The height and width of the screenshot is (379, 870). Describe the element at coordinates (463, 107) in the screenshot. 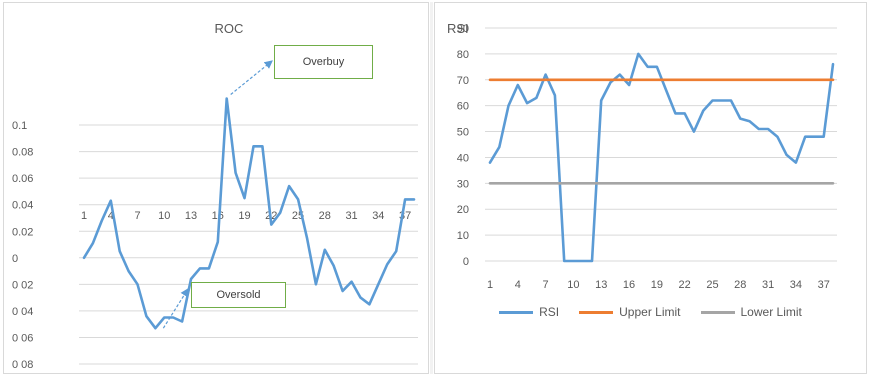

I see `rsi-y-tick-label: 60` at that location.